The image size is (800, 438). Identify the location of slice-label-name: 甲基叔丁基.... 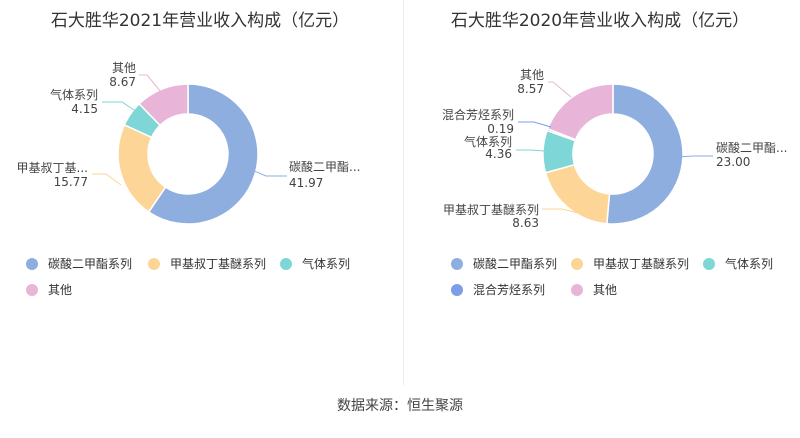
(52, 168).